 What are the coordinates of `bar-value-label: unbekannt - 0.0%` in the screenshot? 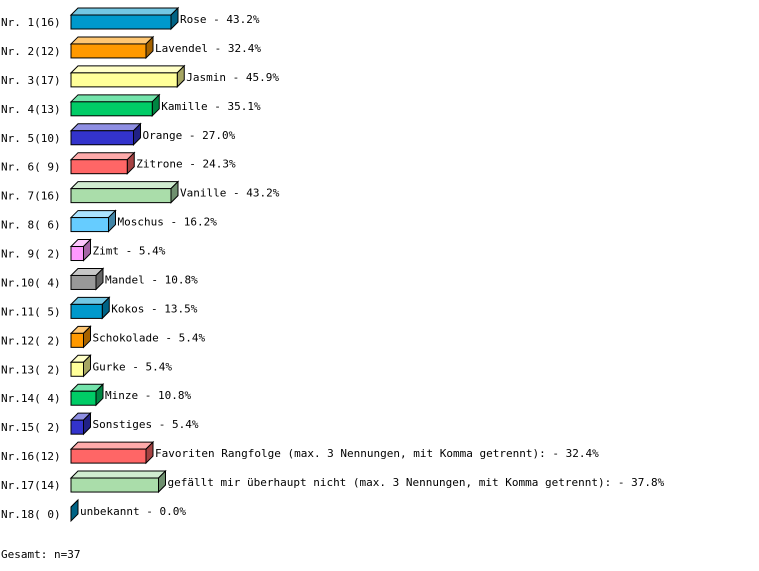 It's located at (133, 511).